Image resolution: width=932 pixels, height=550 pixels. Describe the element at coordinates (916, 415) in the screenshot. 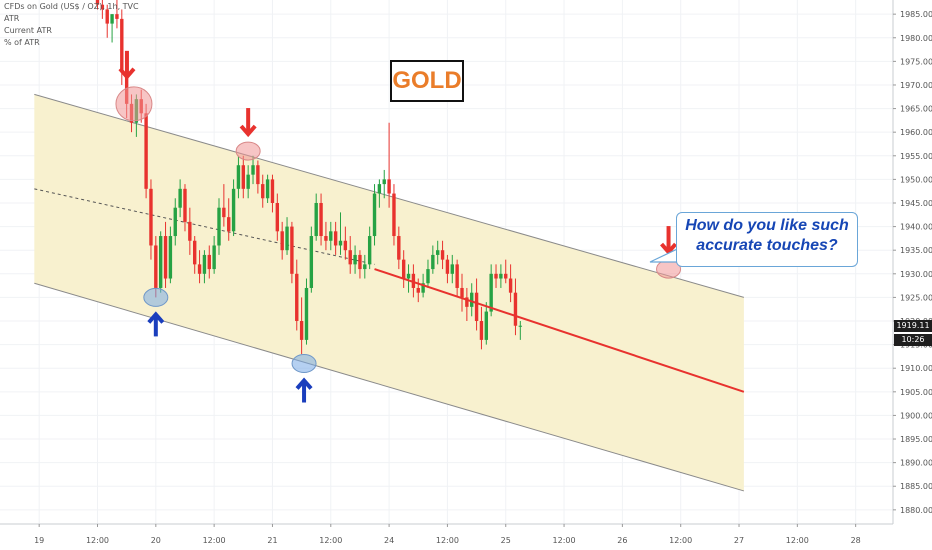

I see `y-tick-label: 1900.00` at that location.